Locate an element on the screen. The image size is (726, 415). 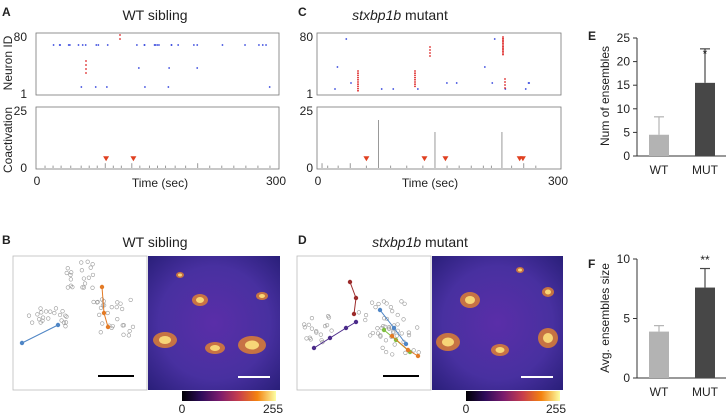
panel-a-coact-ytick-bottom: 0 is located at coordinates (23, 168).